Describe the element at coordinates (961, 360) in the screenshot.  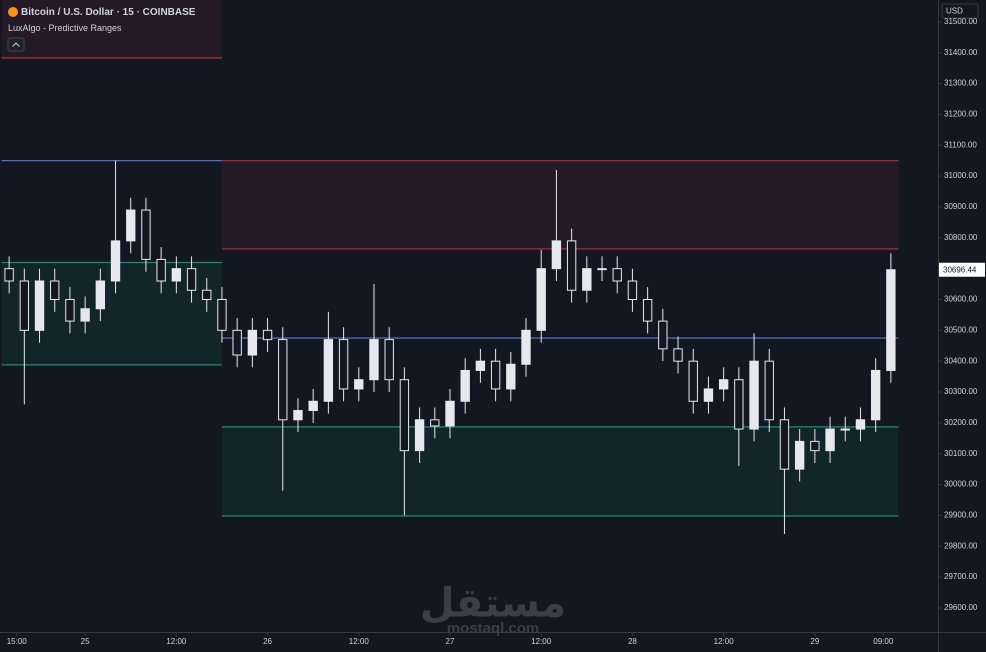
I see `y-tick-label: 30400.00` at that location.